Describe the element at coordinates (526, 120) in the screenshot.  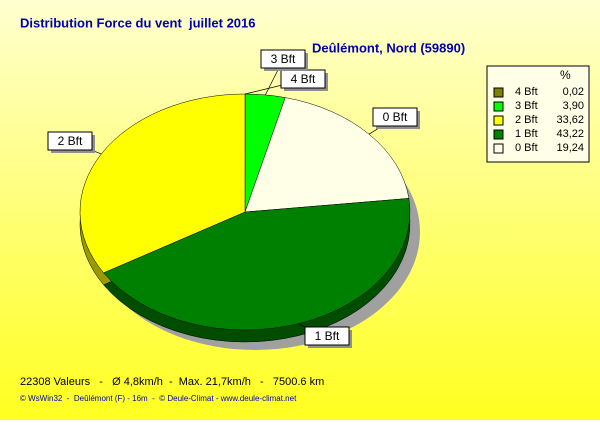
I see `legend-label: 2 Bft` at that location.